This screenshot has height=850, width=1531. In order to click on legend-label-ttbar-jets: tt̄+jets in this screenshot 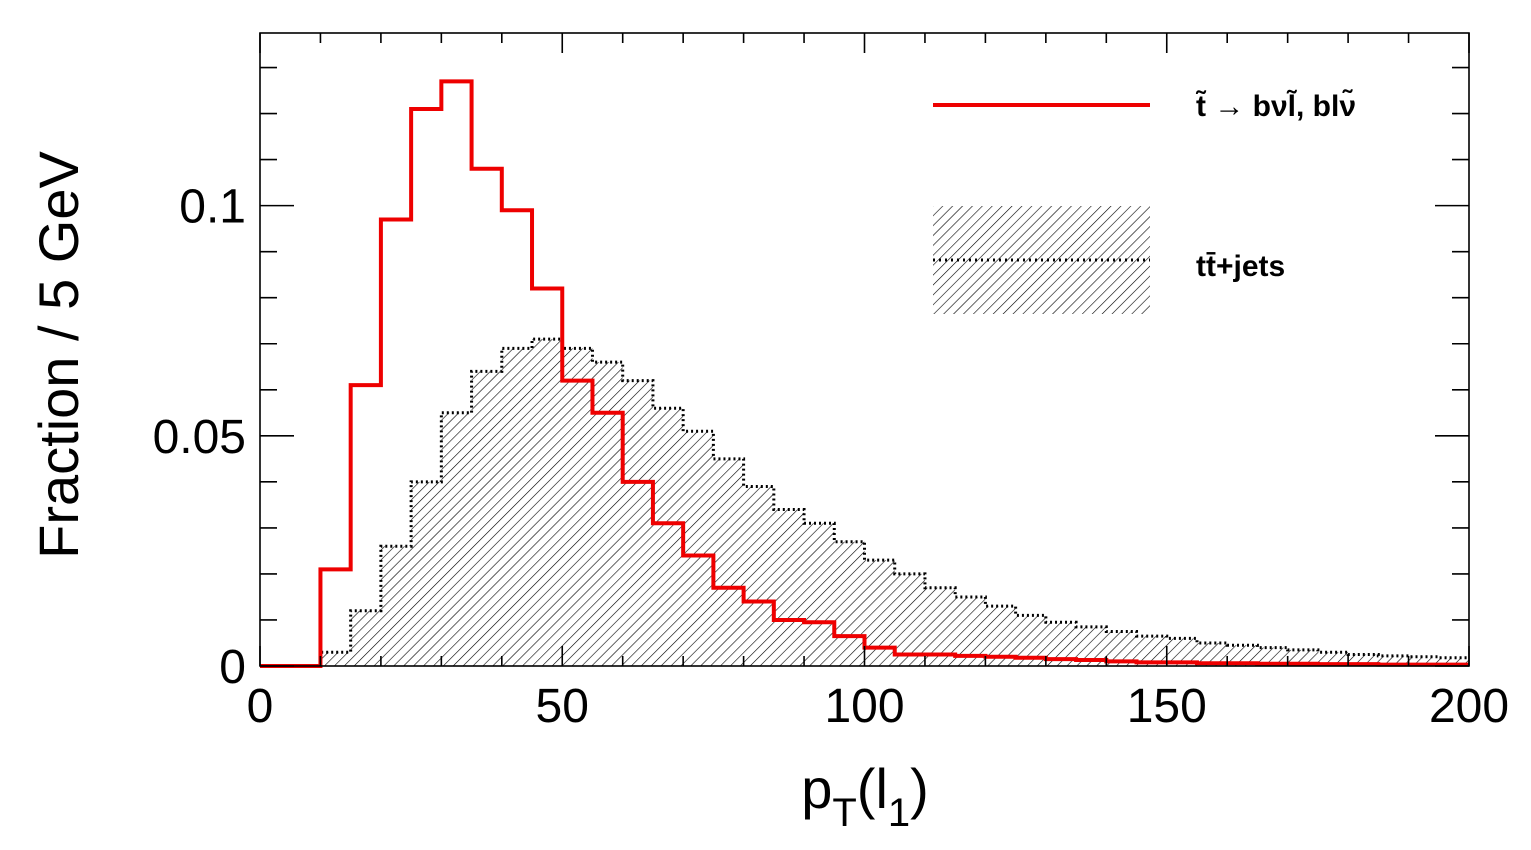, I will do `click(1240, 266)`.